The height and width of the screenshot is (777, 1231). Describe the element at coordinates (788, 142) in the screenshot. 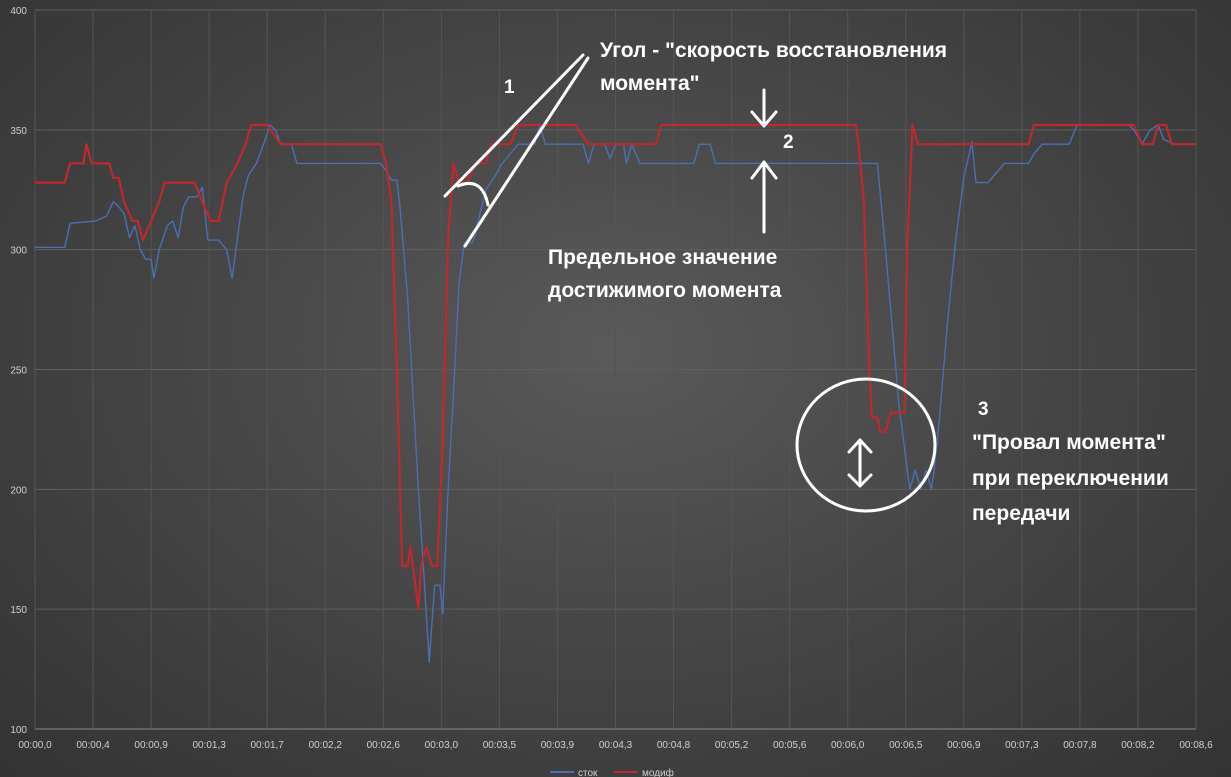

I see `label-2: 2` at that location.